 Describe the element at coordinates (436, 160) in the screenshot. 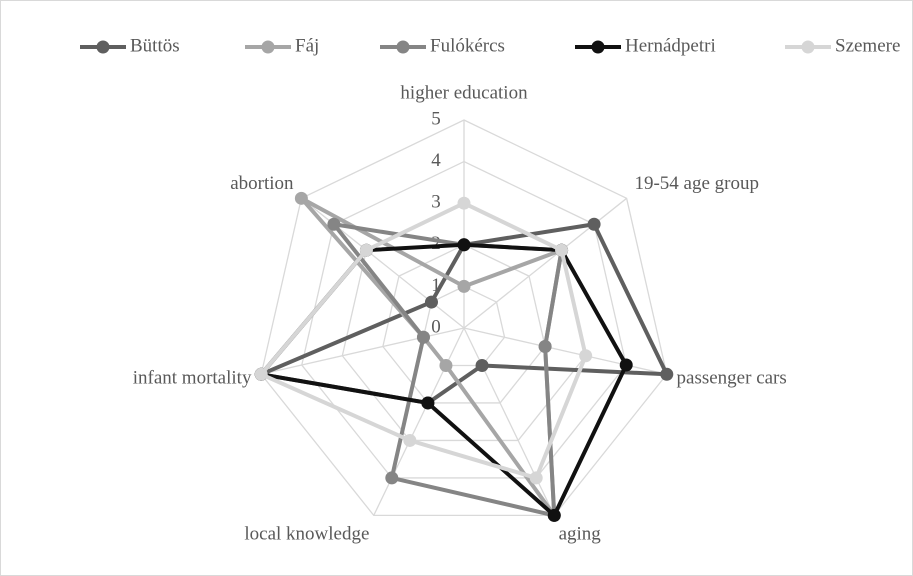

I see `tick-label: 4` at that location.